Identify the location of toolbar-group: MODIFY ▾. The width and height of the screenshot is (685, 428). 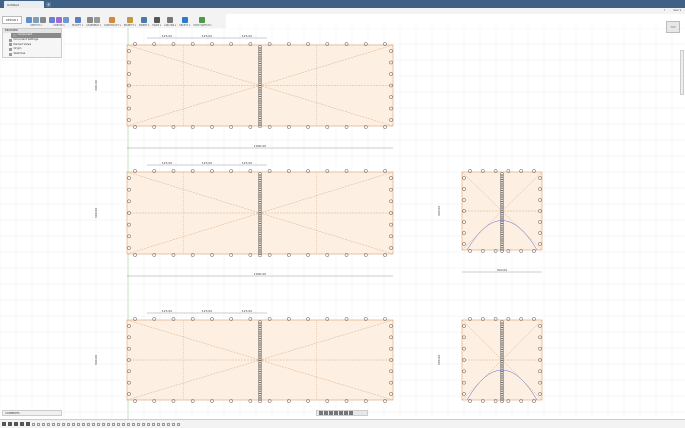
(77, 22).